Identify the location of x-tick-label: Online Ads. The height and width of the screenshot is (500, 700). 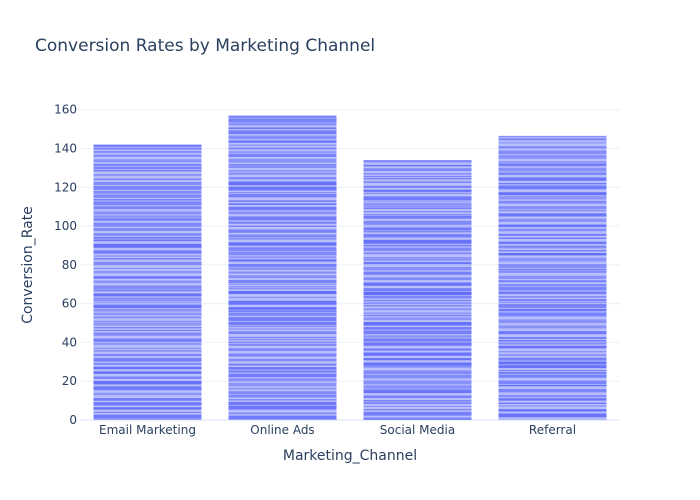
(282, 430).